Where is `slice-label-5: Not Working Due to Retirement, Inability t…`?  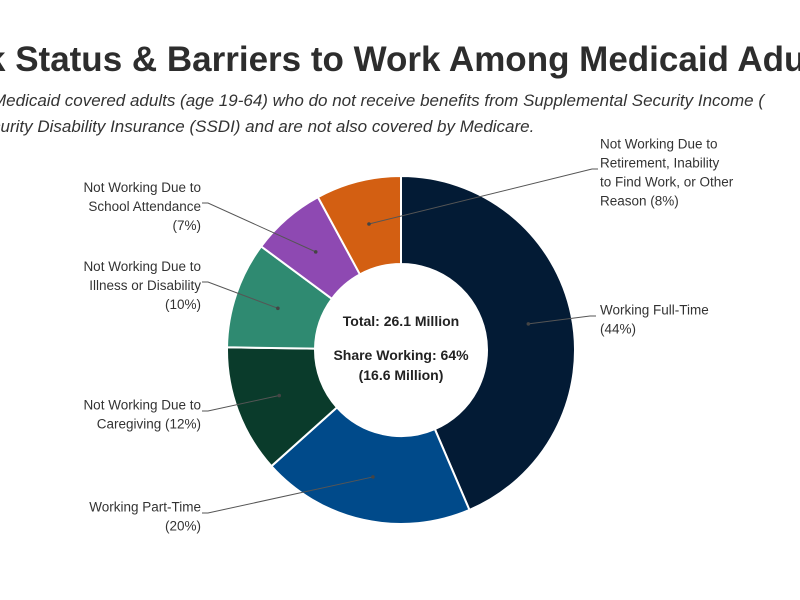 slice-label-5: Not Working Due to Retirement, Inability t… is located at coordinates (667, 173).